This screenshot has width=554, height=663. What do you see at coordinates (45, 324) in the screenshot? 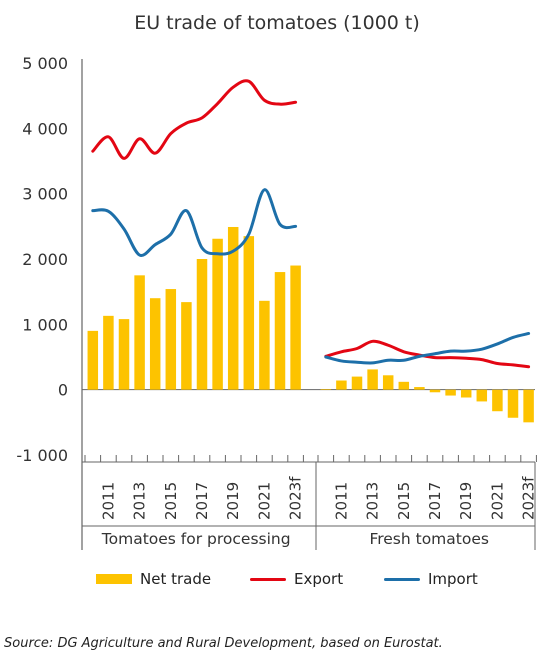
I see `y-tick-label: 1 000` at bounding box center [45, 324].